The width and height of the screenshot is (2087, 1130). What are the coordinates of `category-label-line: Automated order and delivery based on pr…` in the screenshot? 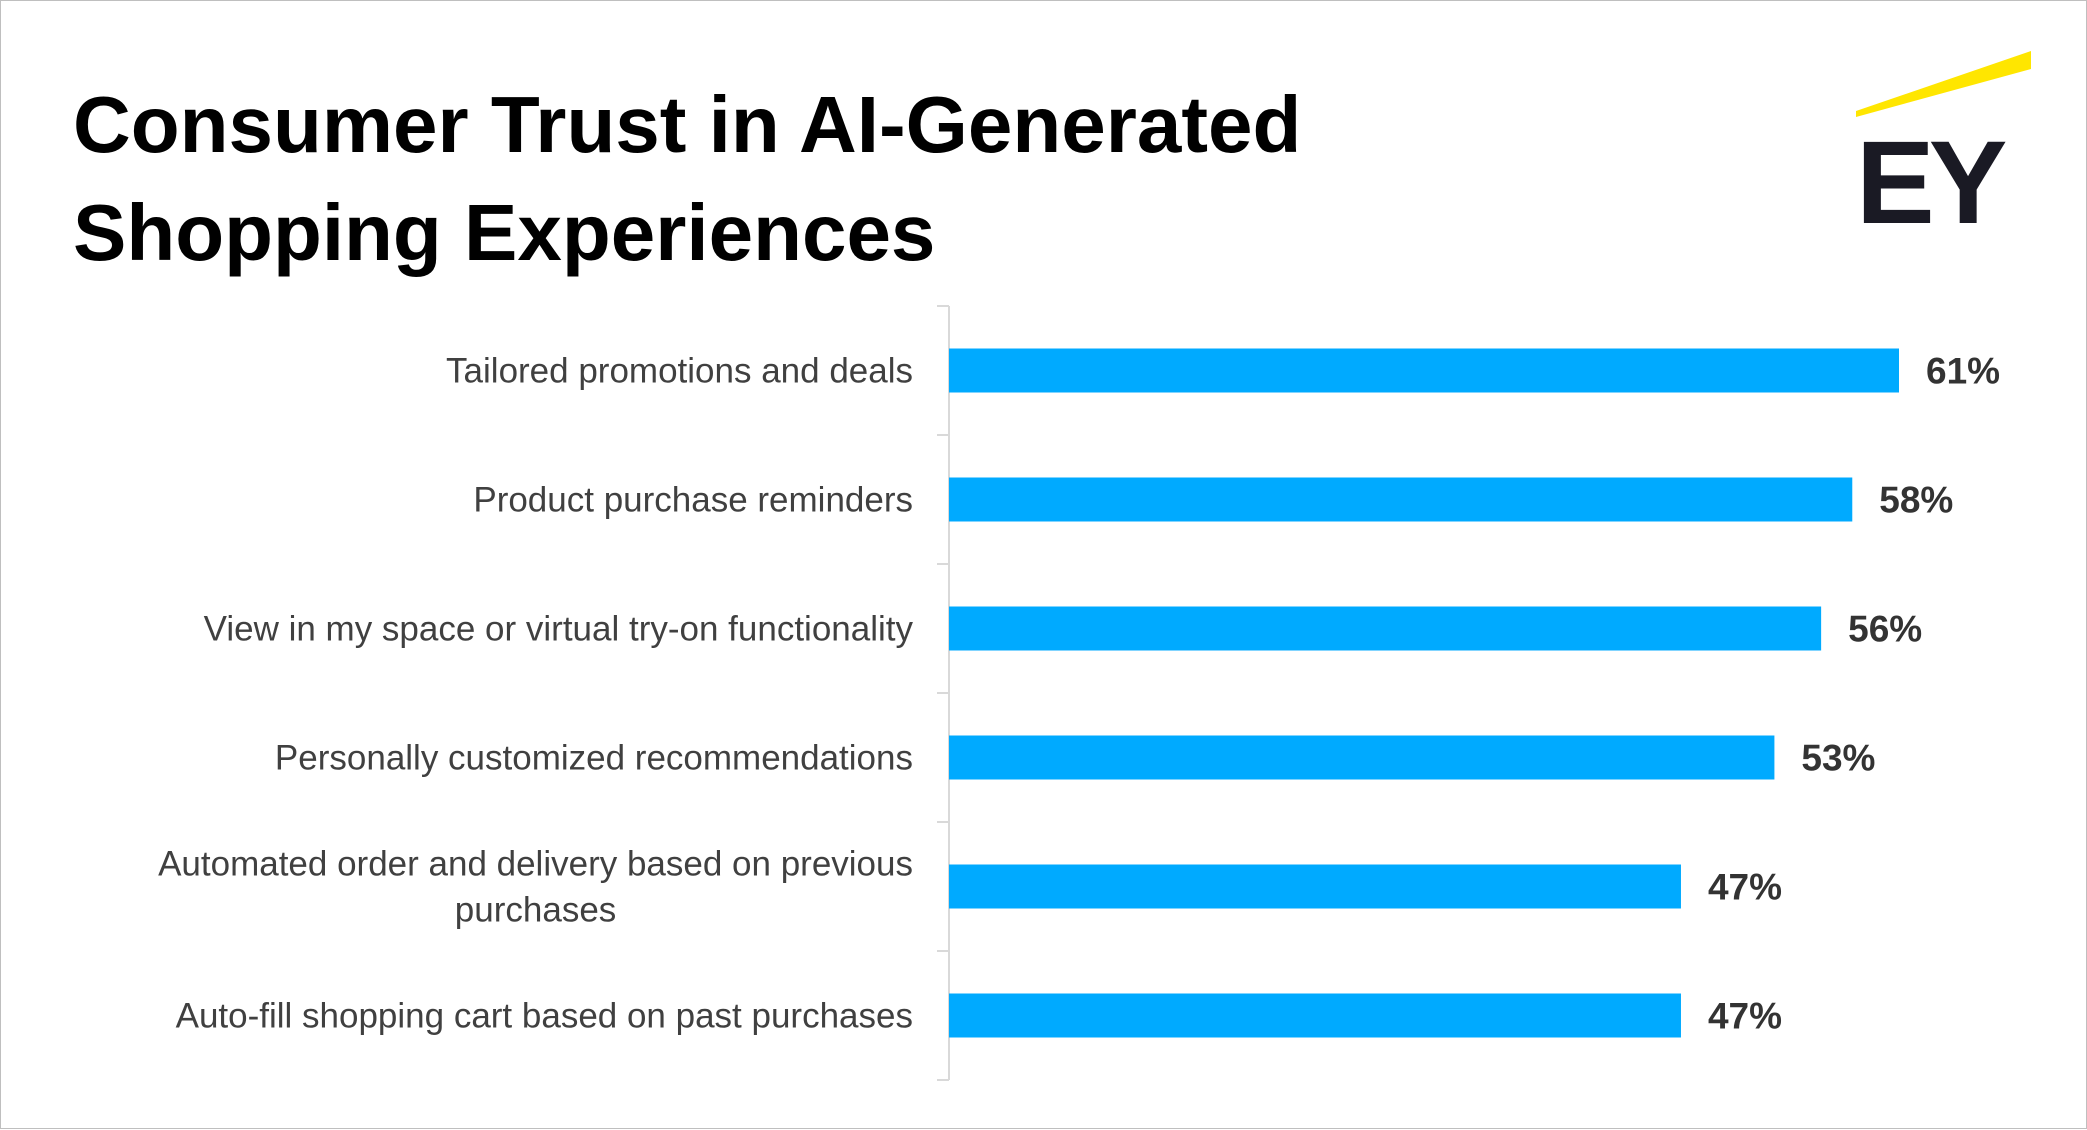 It's located at (535, 864).